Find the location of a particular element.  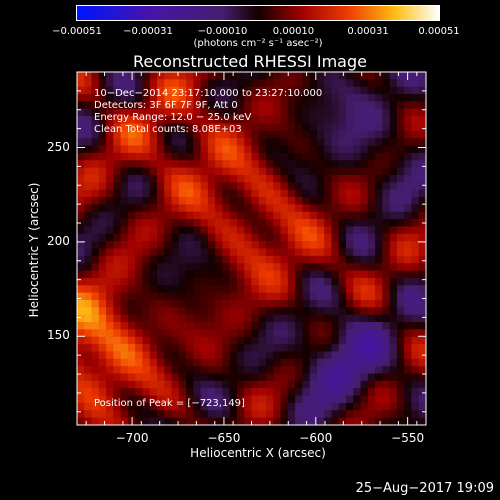

y-tick-label: 250 is located at coordinates (58, 146).